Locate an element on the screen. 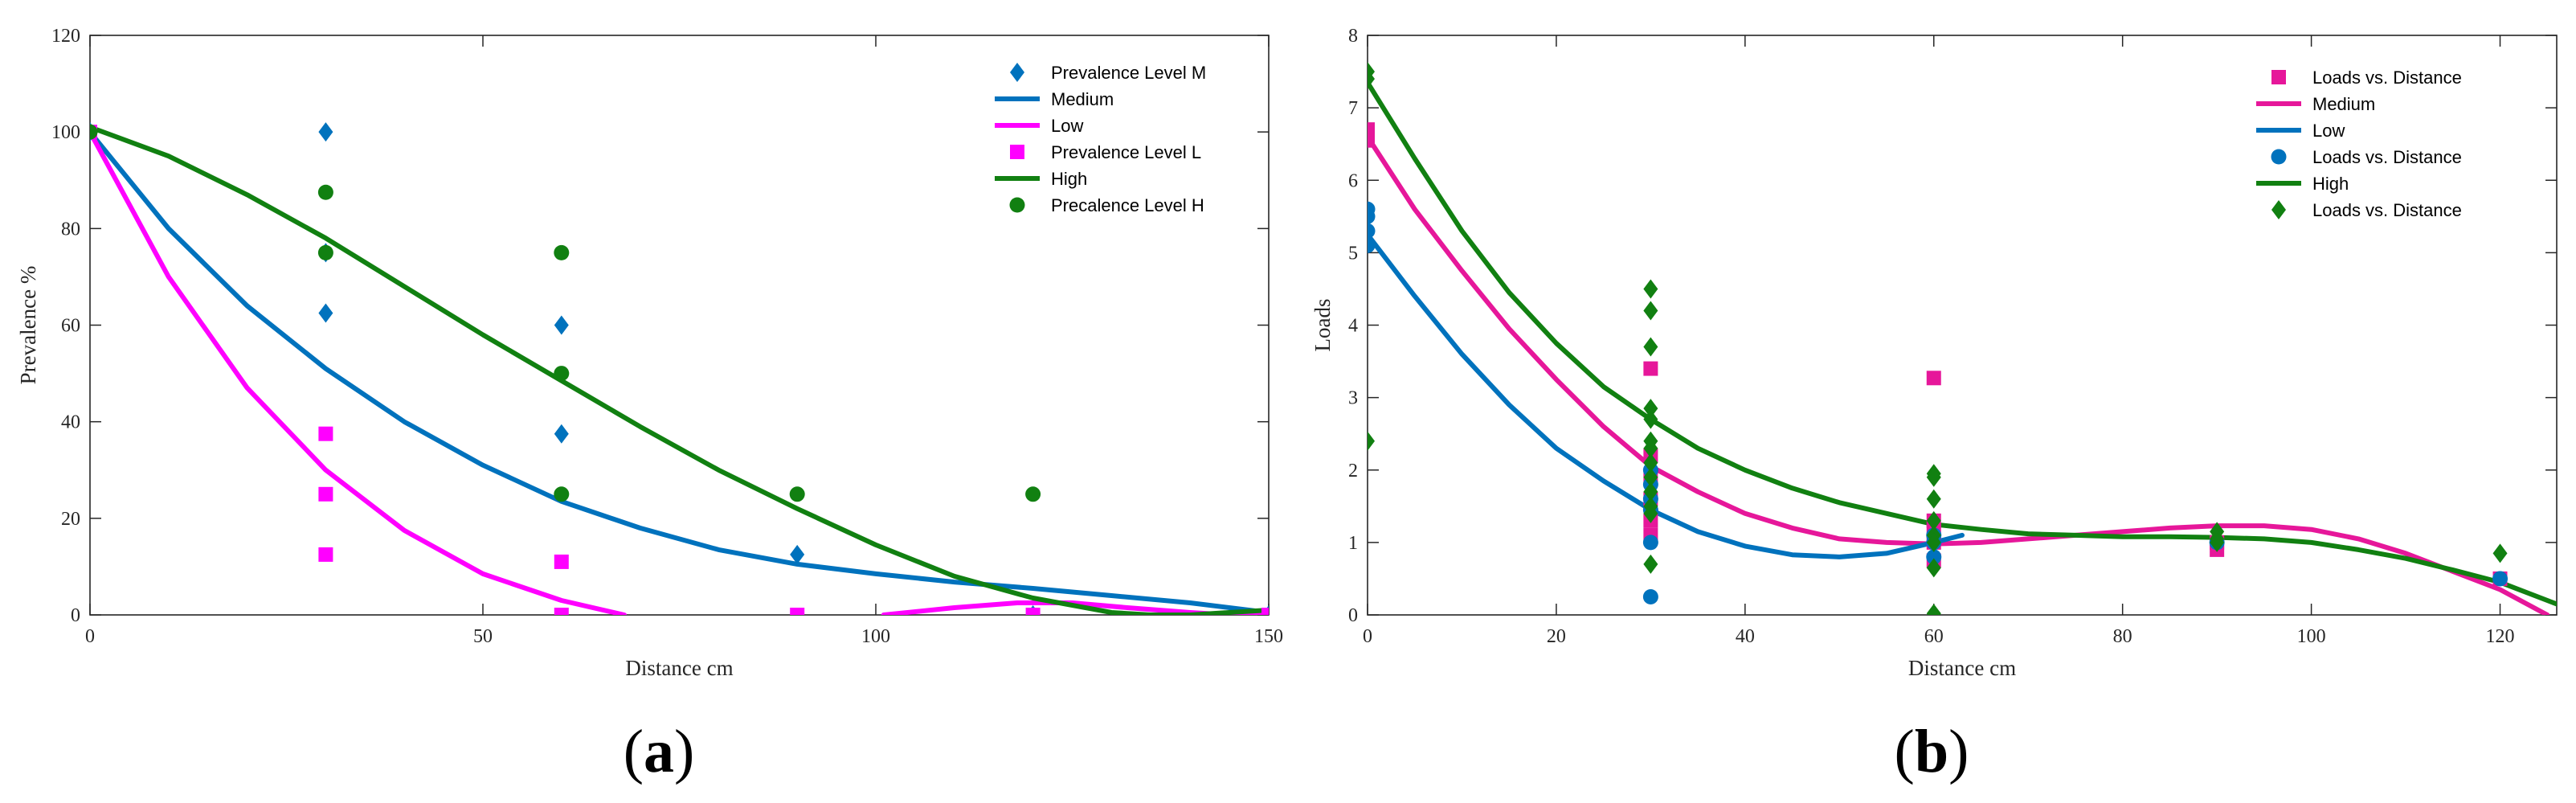 The image size is (2576, 803). x-tick-label: 120 is located at coordinates (2501, 636).